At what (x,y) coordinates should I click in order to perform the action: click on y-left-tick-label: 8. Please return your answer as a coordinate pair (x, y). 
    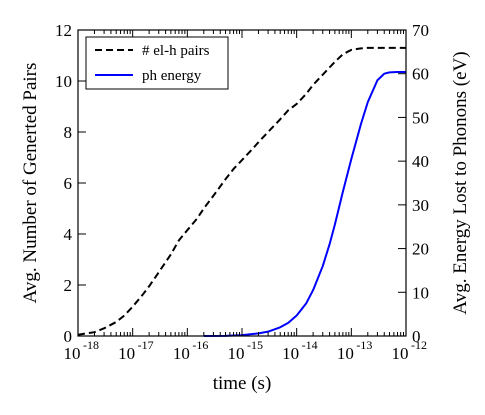
    Looking at the image, I should click on (68, 132).